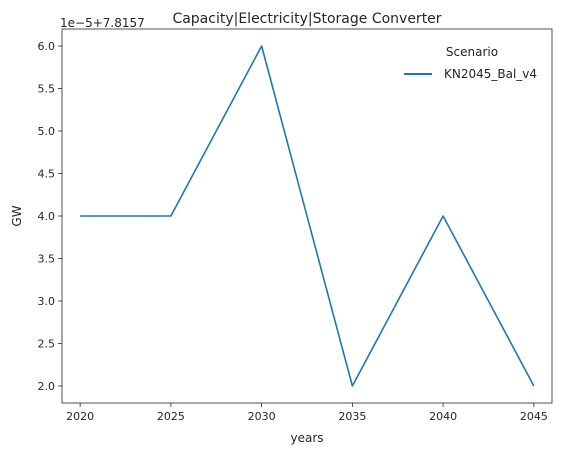 Image resolution: width=565 pixels, height=456 pixels. Describe the element at coordinates (47, 344) in the screenshot. I see `y-tick-label: 2.5` at that location.